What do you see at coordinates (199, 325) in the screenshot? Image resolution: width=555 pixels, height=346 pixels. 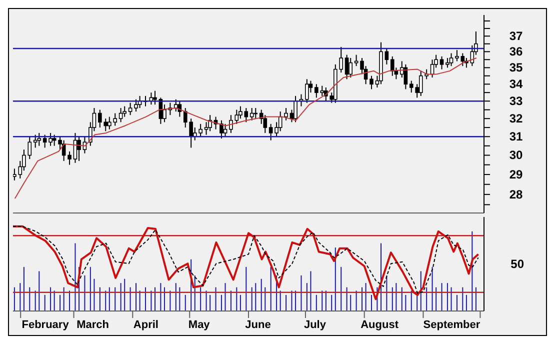 I see `x-tick-label: May` at bounding box center [199, 325].